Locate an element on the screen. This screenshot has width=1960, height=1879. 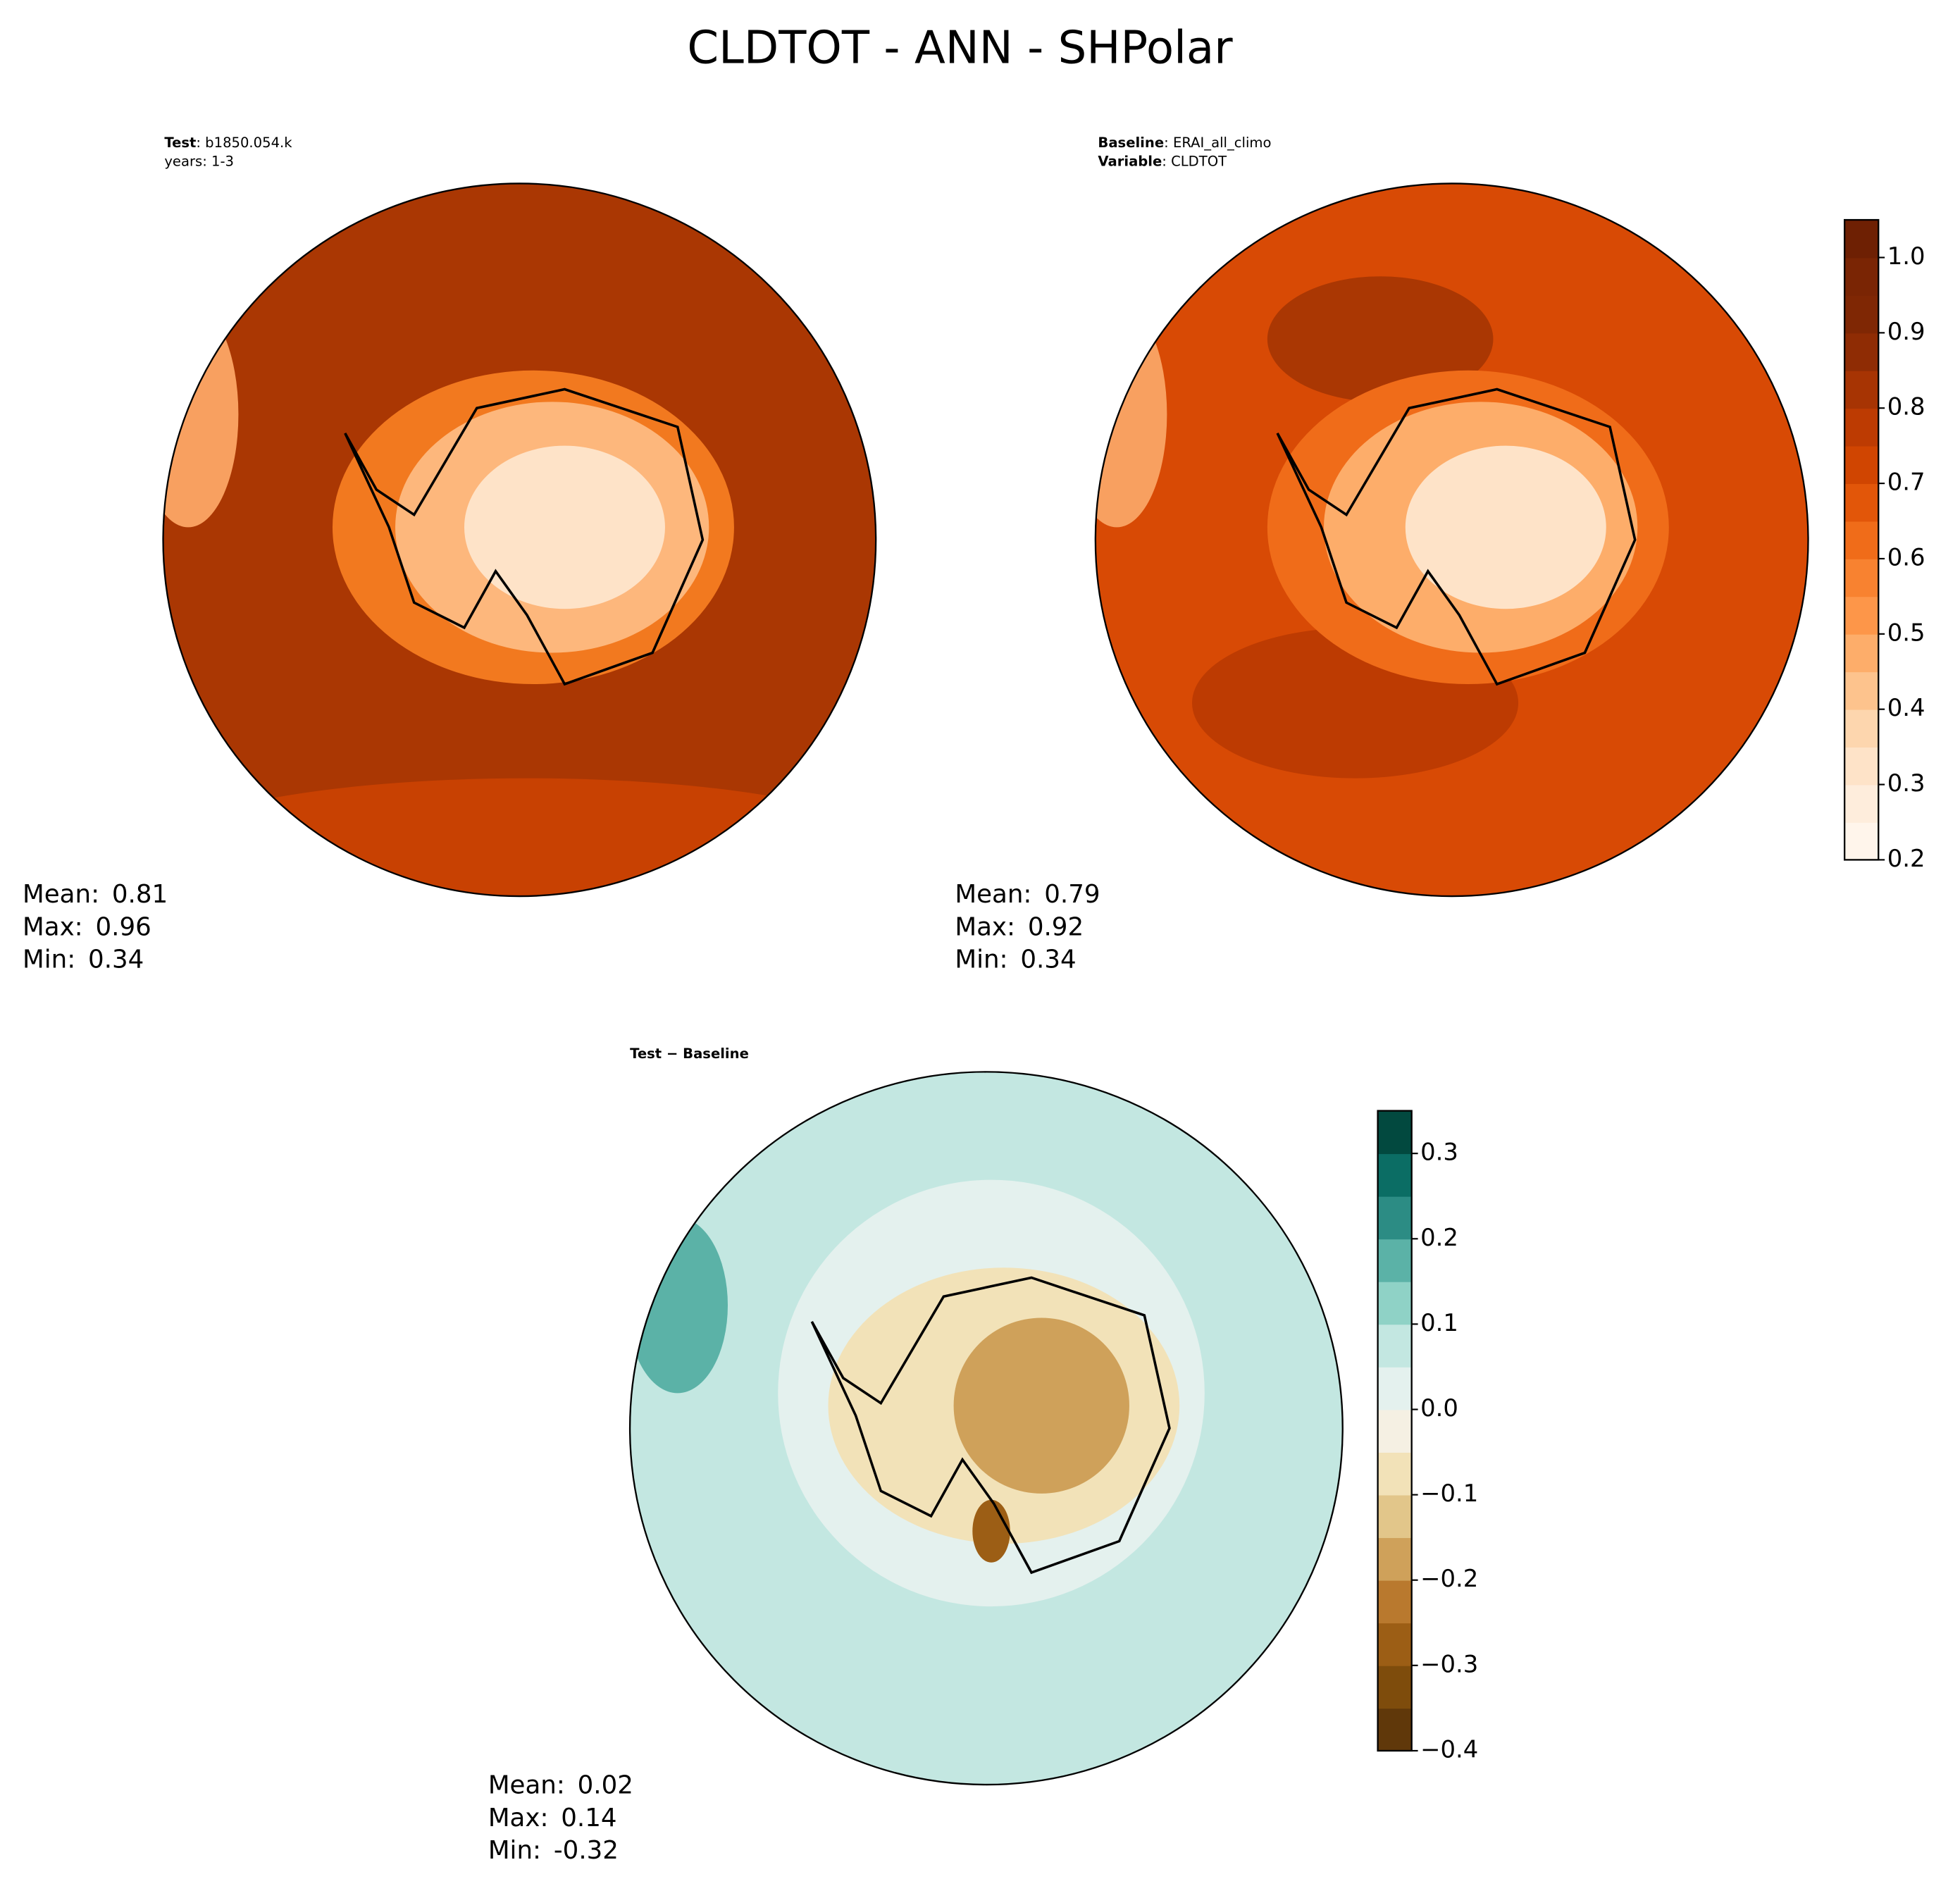
stat: Mean: 0.81 is located at coordinates (96, 894).